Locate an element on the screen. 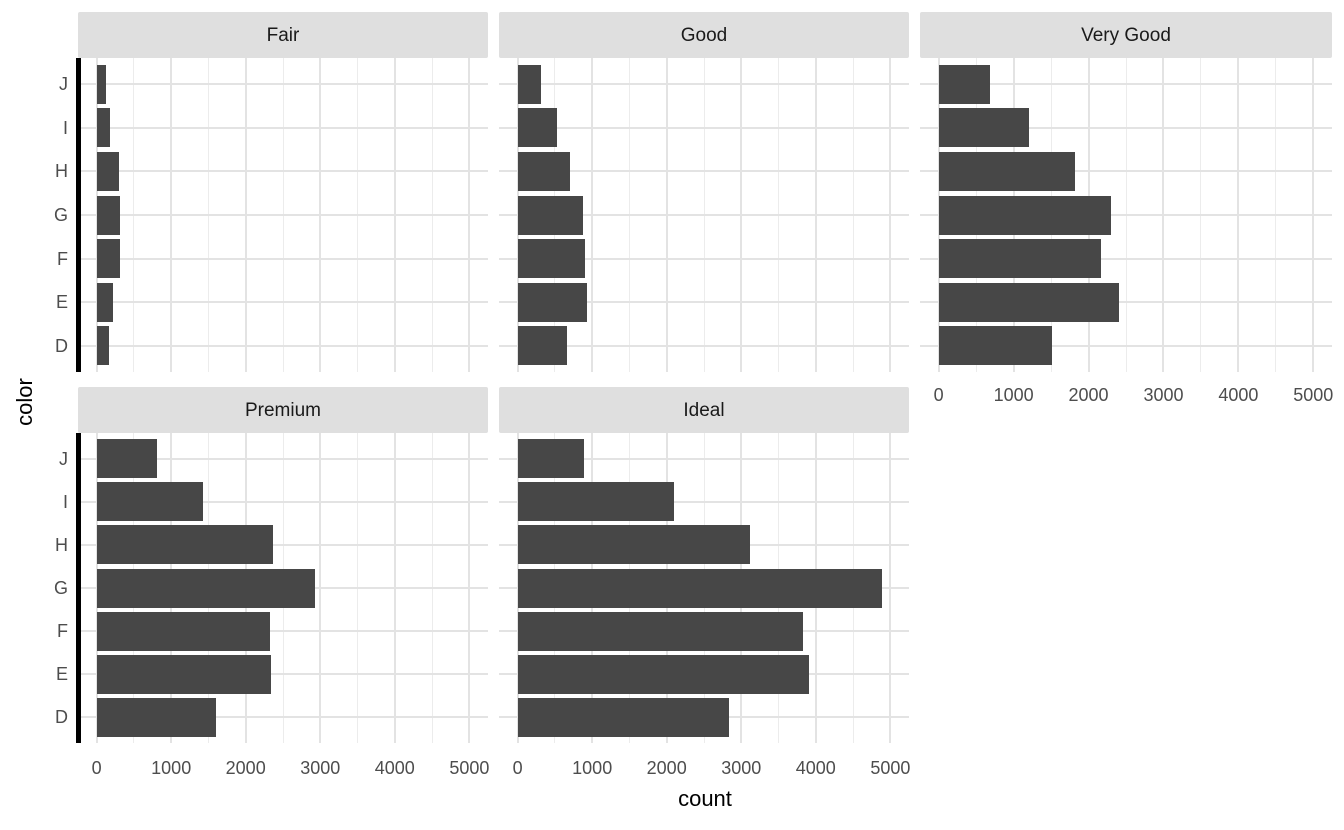 This screenshot has height=830, width=1344. bar-very-good-e is located at coordinates (1028, 302).